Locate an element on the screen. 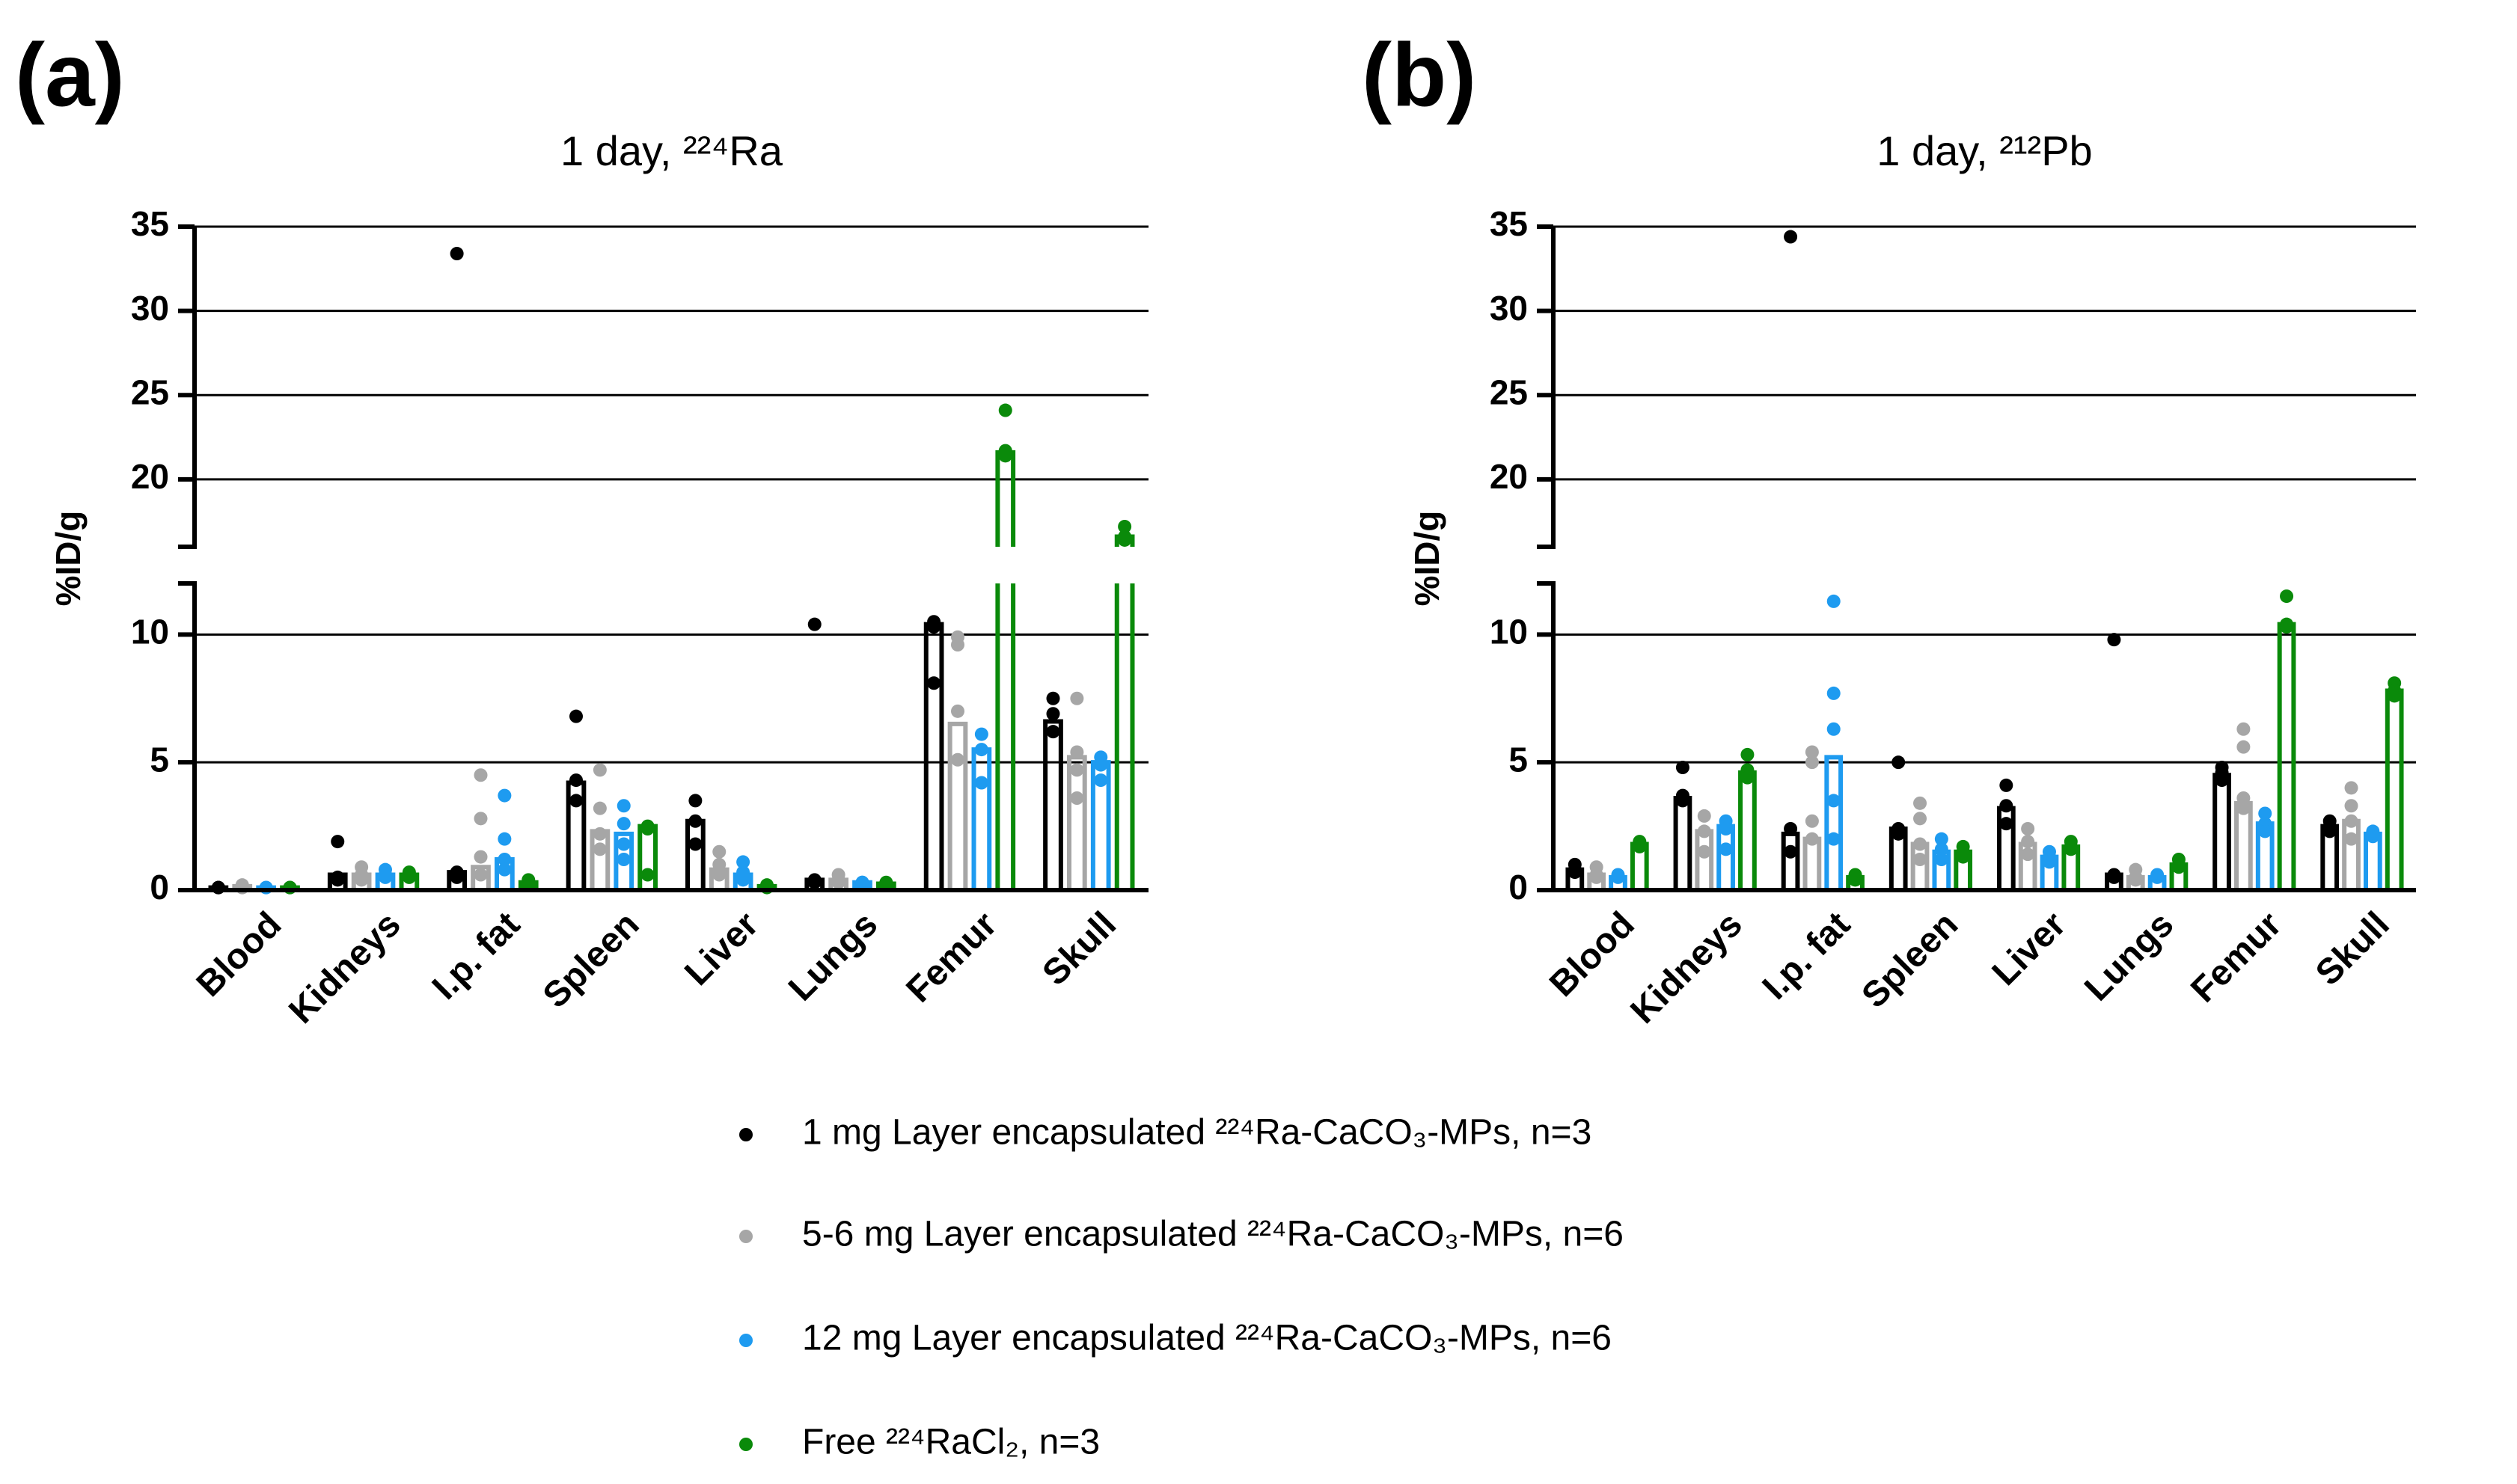 Image resolution: width=2517 pixels, height=1484 pixels. x-tick-label: Spleen is located at coordinates (592, 960).